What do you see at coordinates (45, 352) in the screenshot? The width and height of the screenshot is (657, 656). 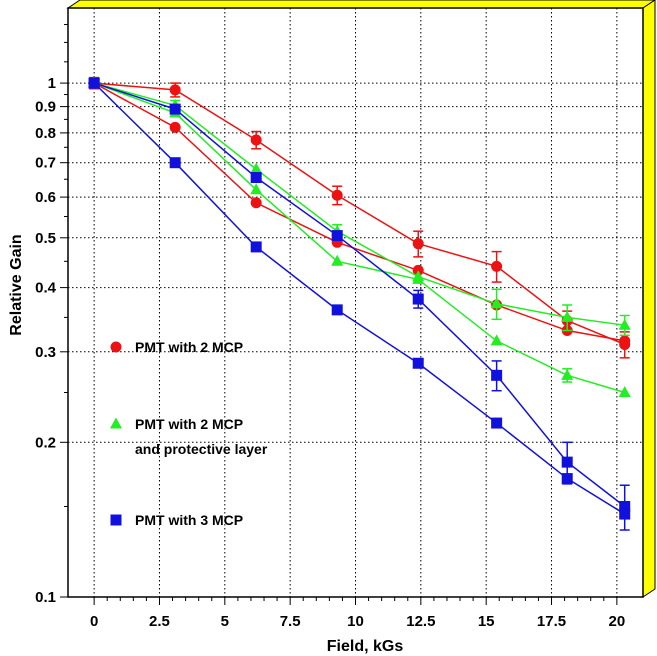 I see `y-tick-label: 0.3` at bounding box center [45, 352].